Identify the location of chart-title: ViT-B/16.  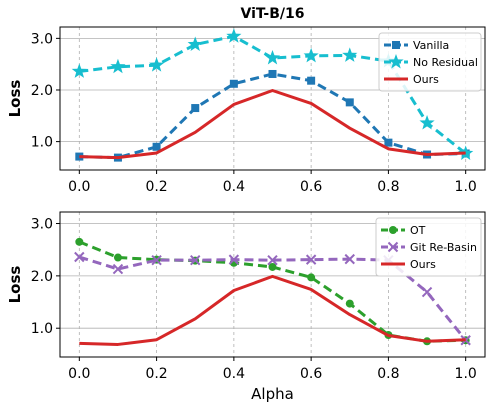
(273, 14).